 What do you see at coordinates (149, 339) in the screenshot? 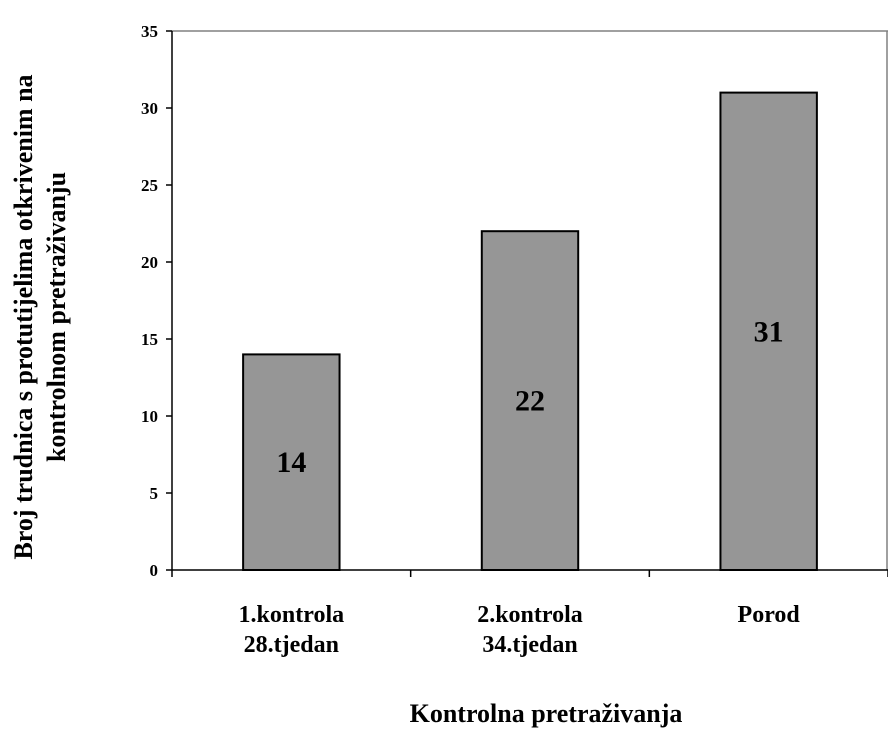
I see `y-tick-label: 15` at bounding box center [149, 339].